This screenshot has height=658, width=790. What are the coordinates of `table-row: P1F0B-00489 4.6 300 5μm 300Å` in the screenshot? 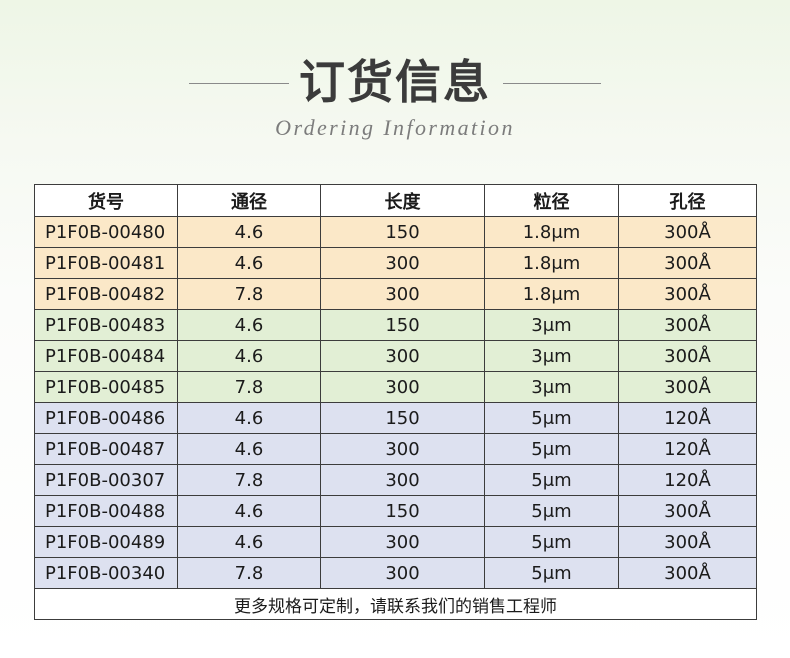 It's located at (395, 542).